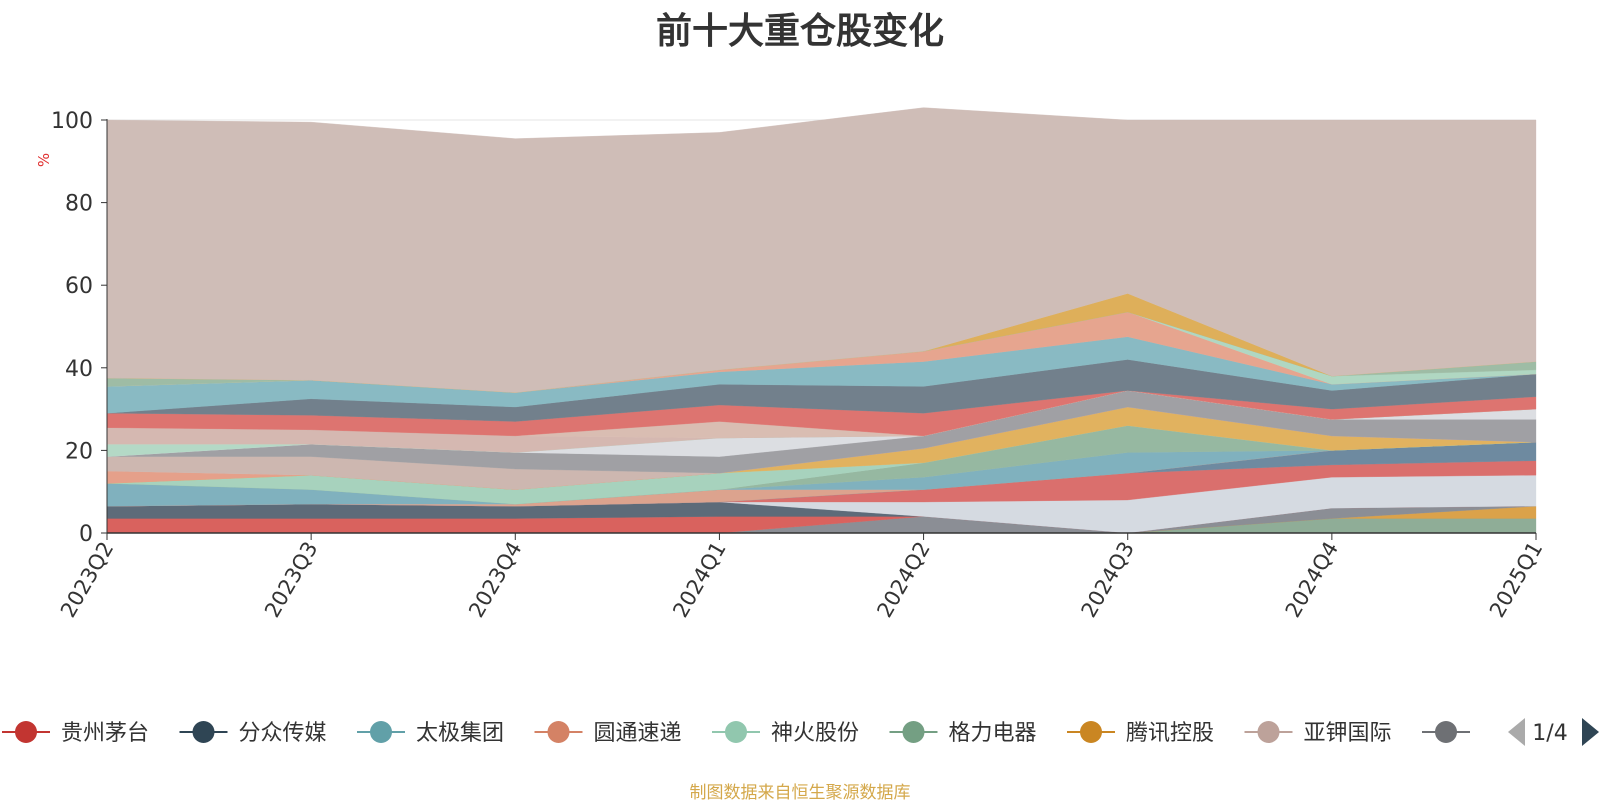  Describe the element at coordinates (699, 580) in the screenshot. I see `x-tick-label: 2024Q1` at that location.